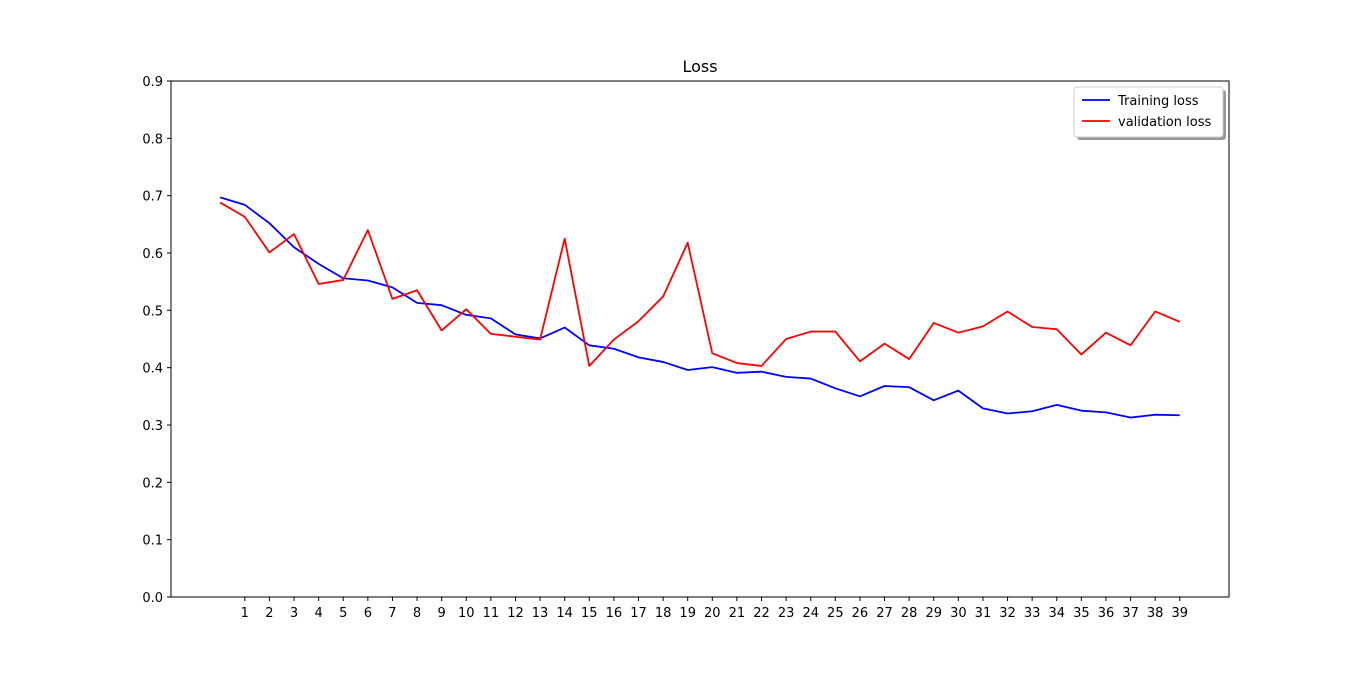  Describe the element at coordinates (737, 613) in the screenshot. I see `x-tick-label: 21` at that location.